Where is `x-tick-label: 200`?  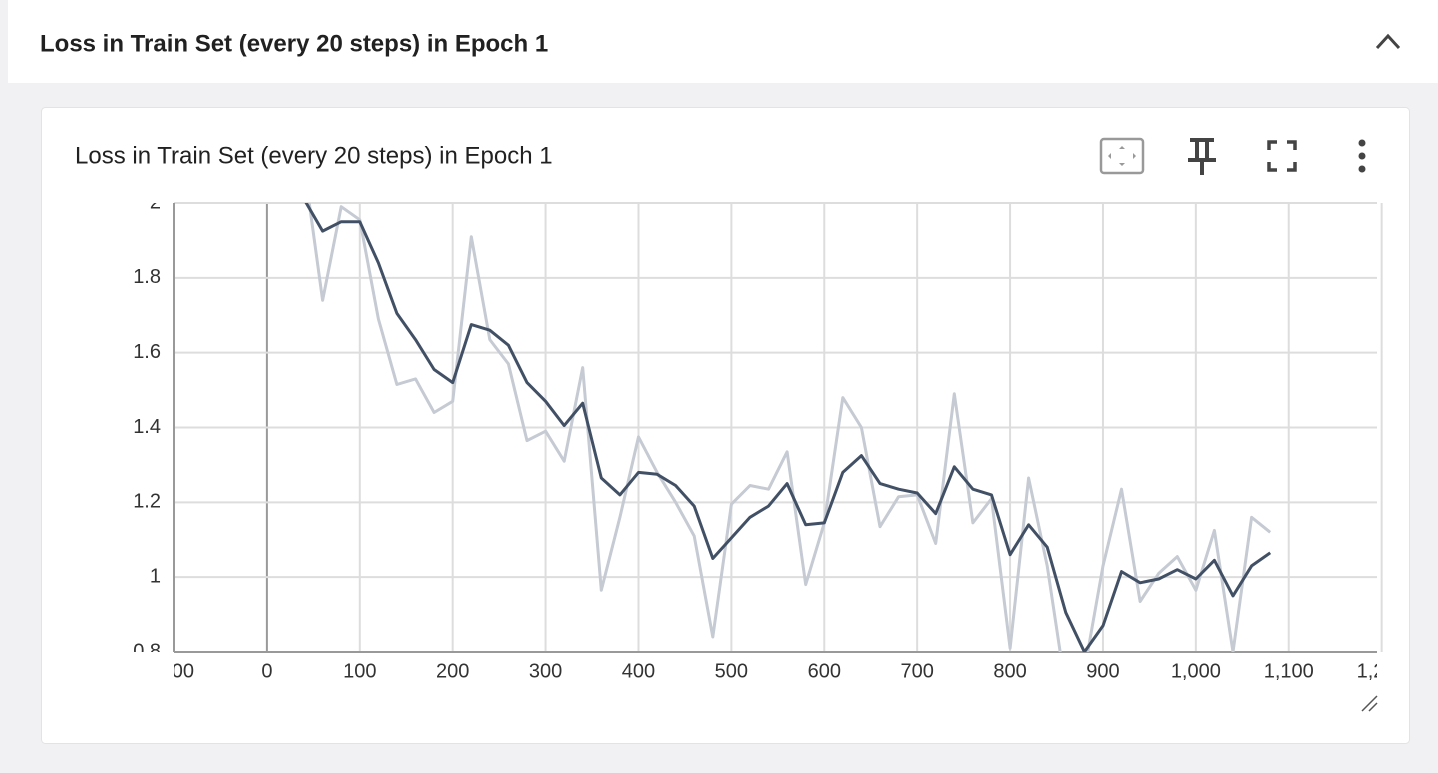
x-tick-label: 200 is located at coordinates (452, 671).